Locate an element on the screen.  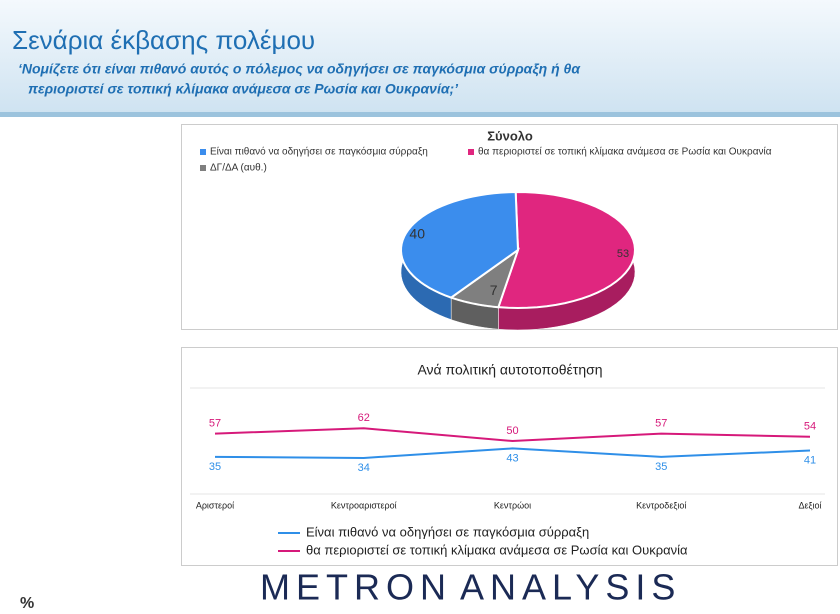
x-tick-label: Δεξιοί is located at coordinates (809, 505).